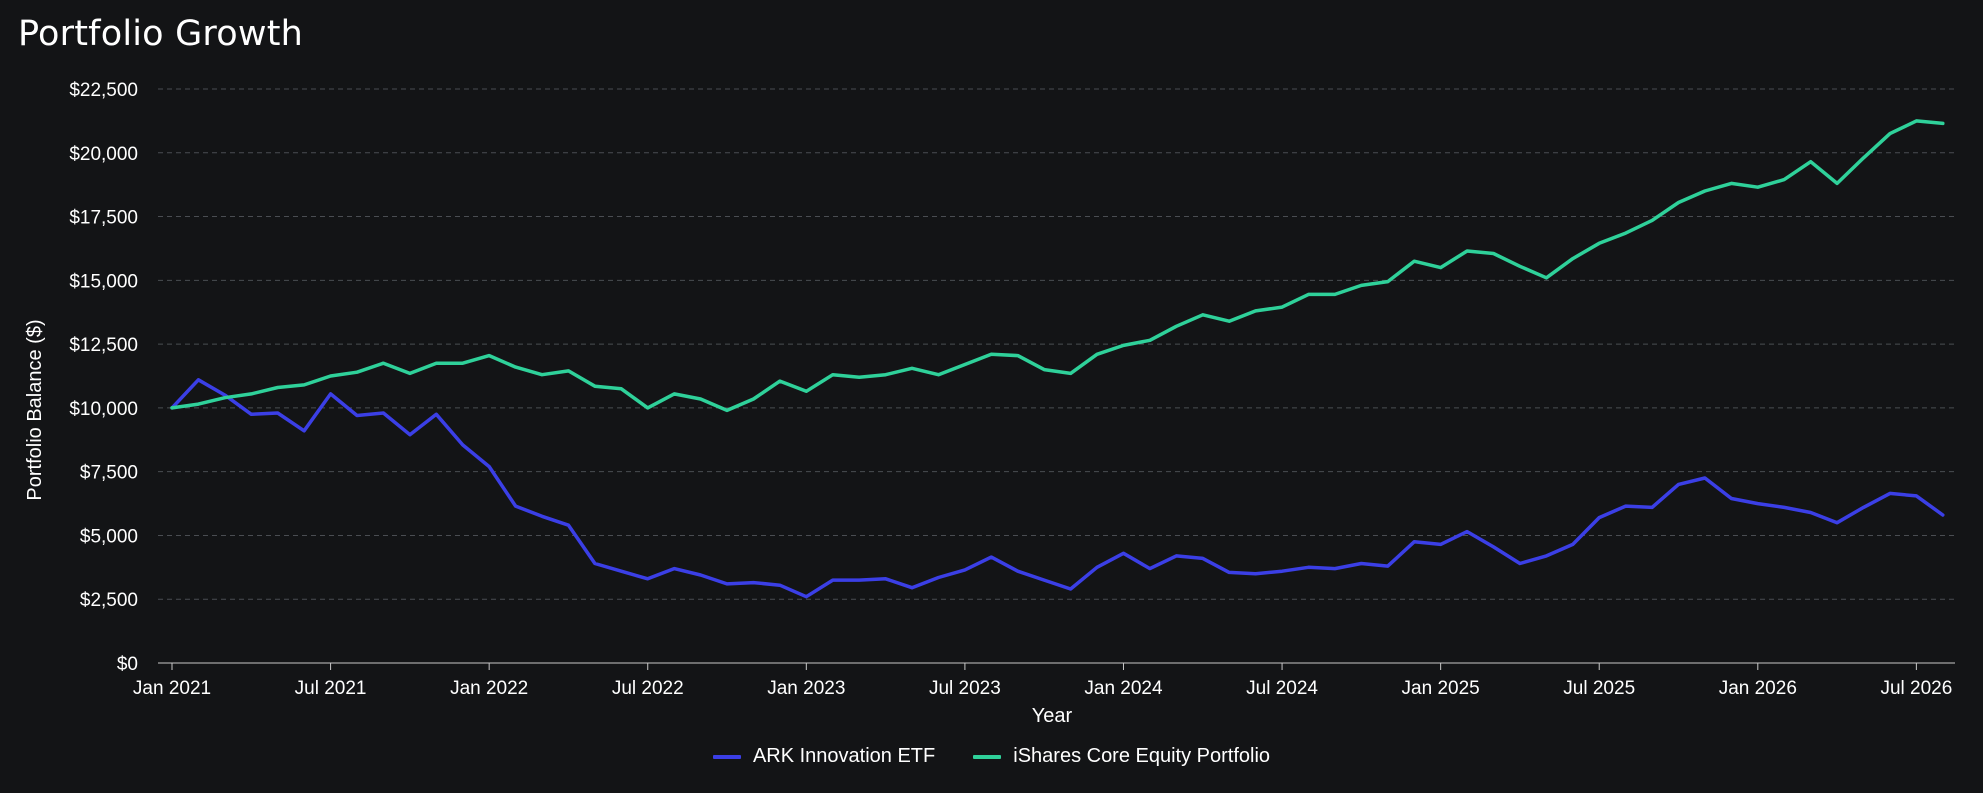 The width and height of the screenshot is (1983, 793). What do you see at coordinates (1142, 756) in the screenshot?
I see `legend-label-ishares: iShares Core Equity Portfolio` at bounding box center [1142, 756].